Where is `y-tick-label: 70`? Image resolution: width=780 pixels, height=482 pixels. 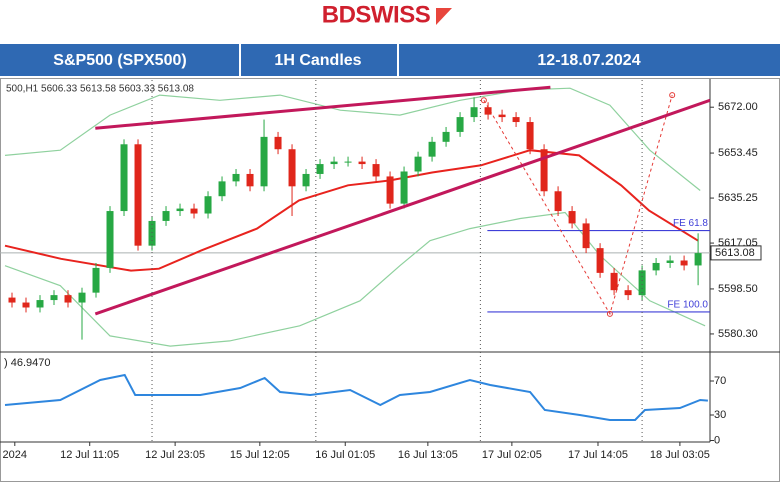 y-tick-label: 70 is located at coordinates (720, 381).